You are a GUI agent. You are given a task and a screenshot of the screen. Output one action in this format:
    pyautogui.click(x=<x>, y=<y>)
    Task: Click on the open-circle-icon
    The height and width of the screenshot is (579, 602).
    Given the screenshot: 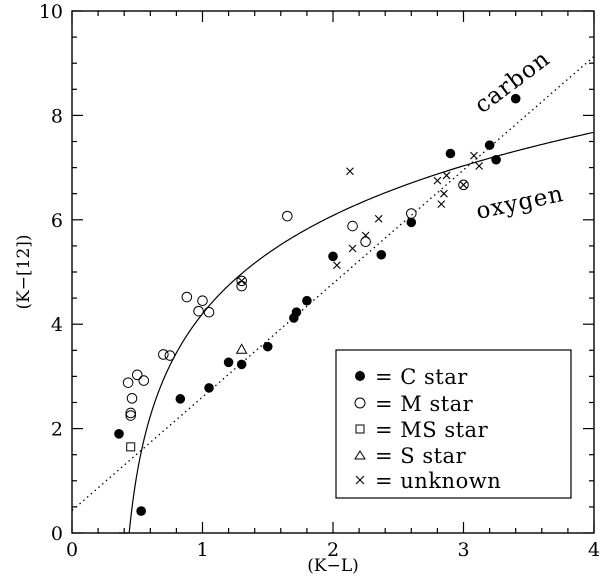 What is the action you would take?
    pyautogui.click(x=360, y=403)
    